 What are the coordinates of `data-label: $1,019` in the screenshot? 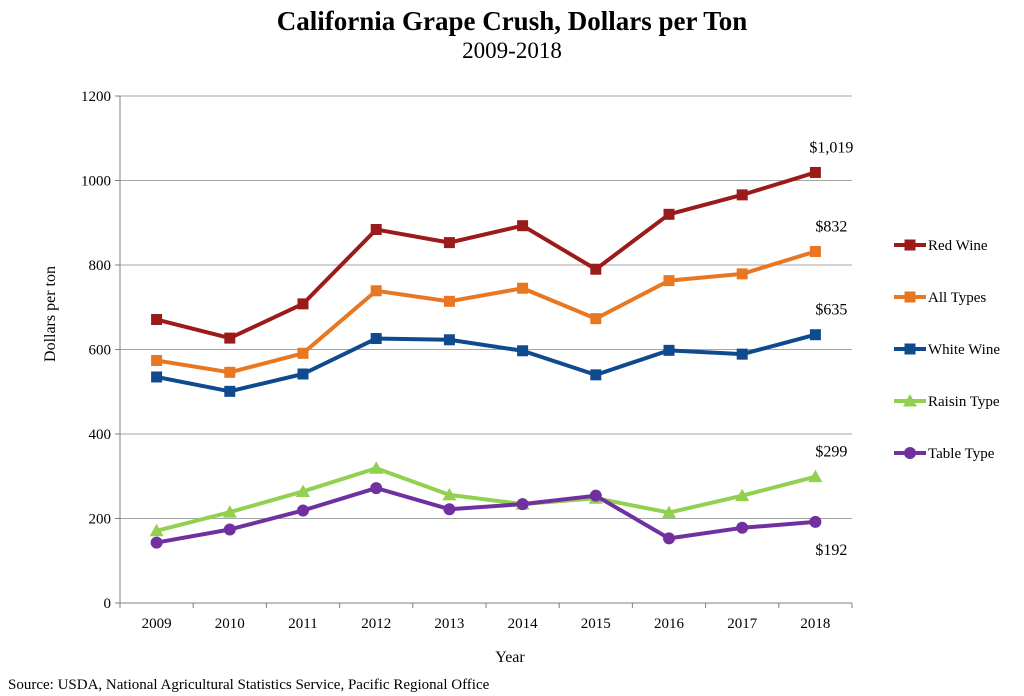 It's located at (831, 147).